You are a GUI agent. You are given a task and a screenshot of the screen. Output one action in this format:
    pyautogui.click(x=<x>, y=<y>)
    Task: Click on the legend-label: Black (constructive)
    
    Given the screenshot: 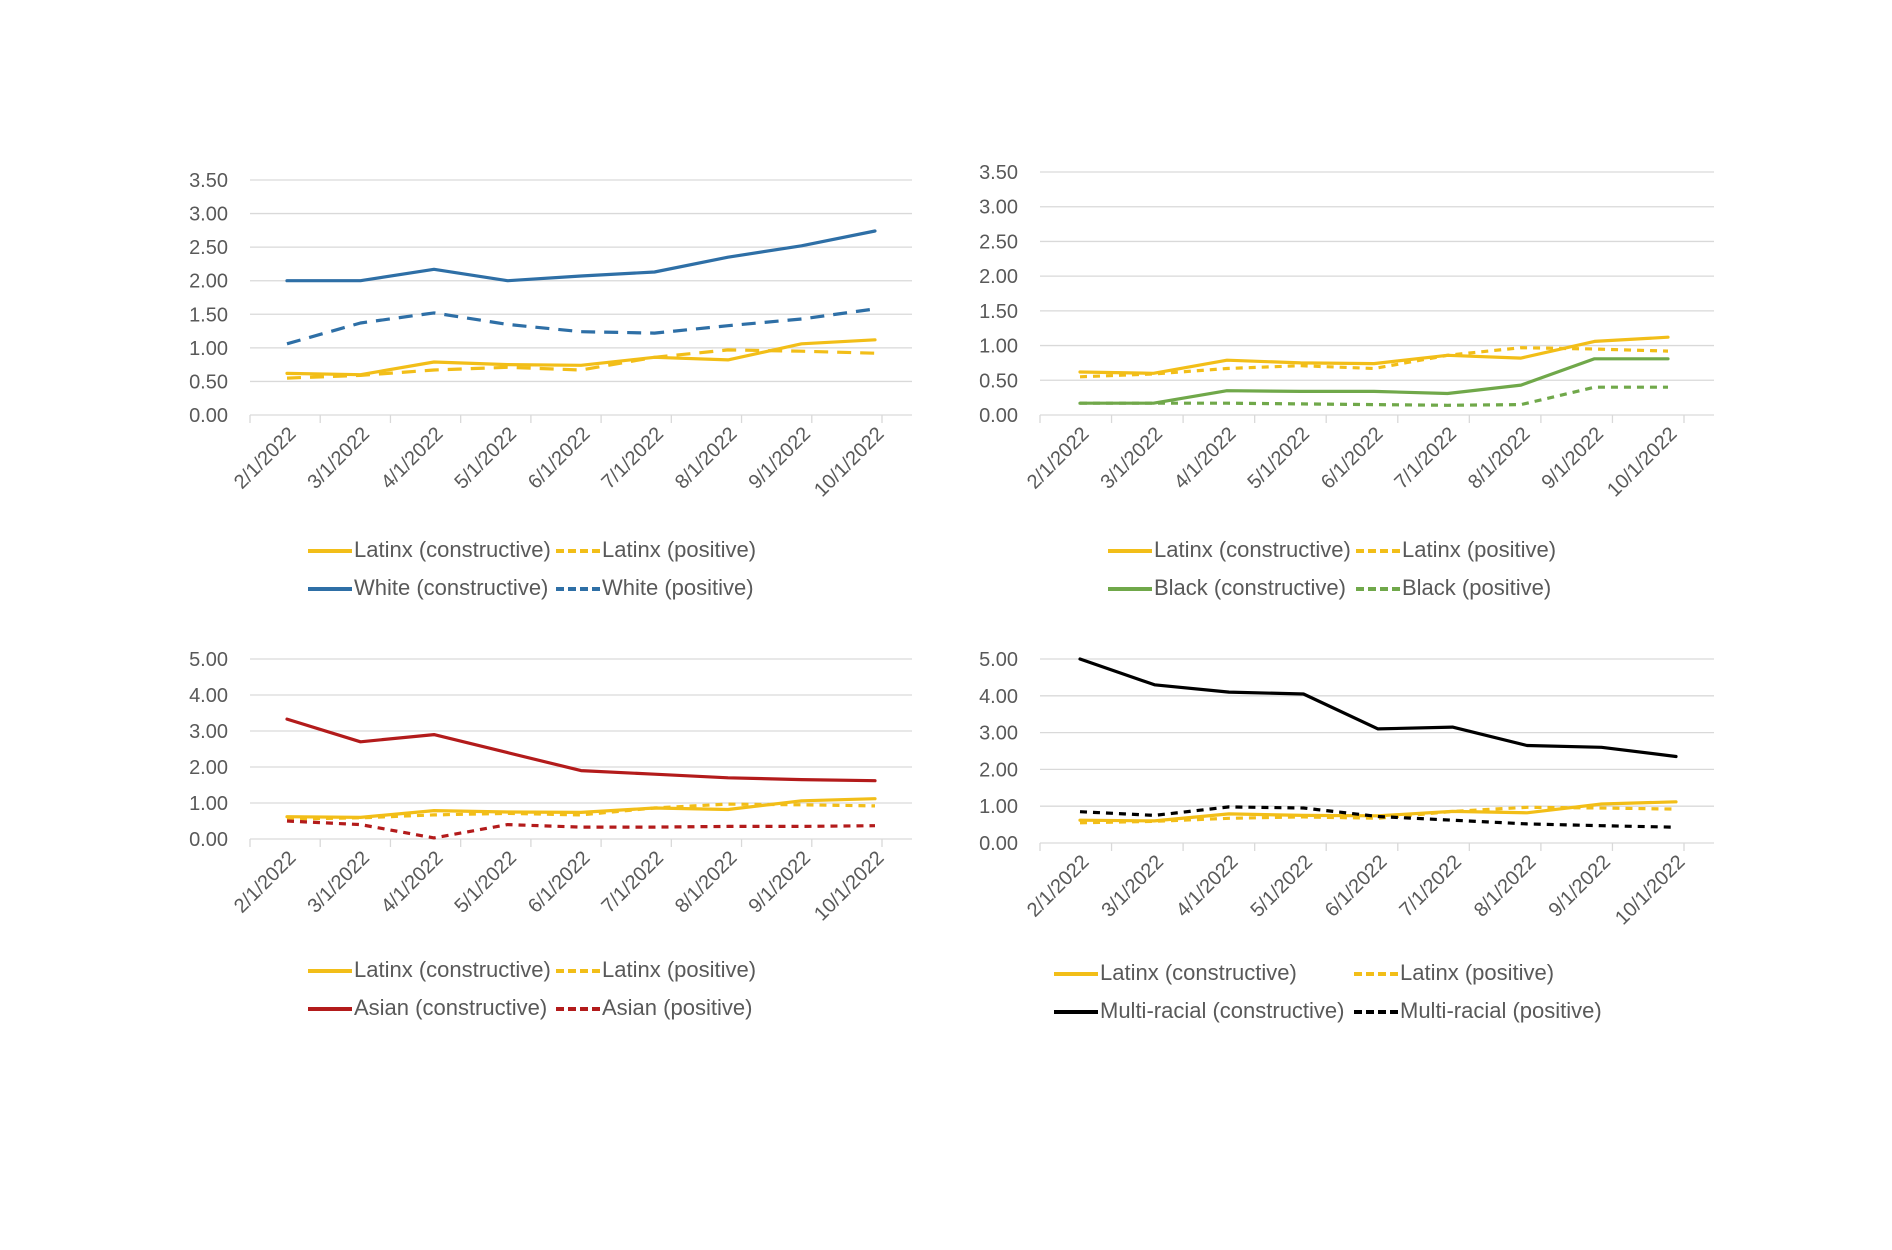 What is the action you would take?
    pyautogui.click(x=1250, y=587)
    